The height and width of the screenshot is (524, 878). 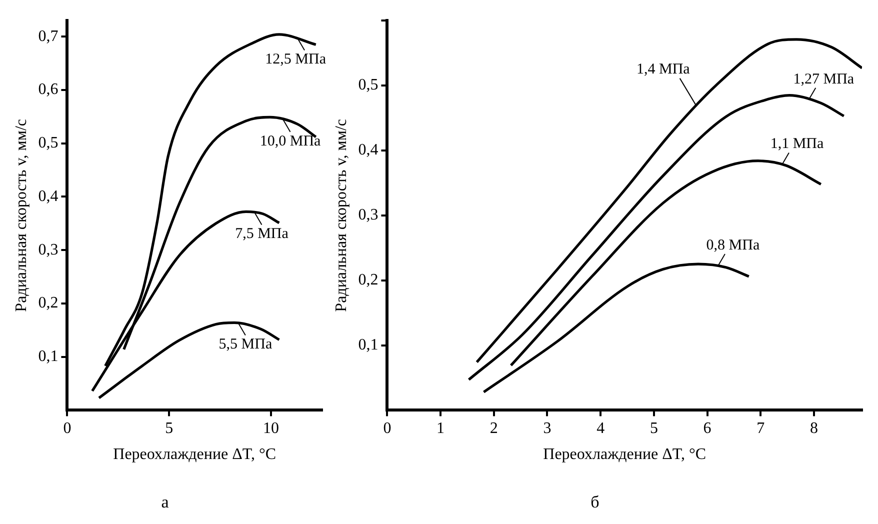 I want to click on text: а, so click(x=165, y=502).